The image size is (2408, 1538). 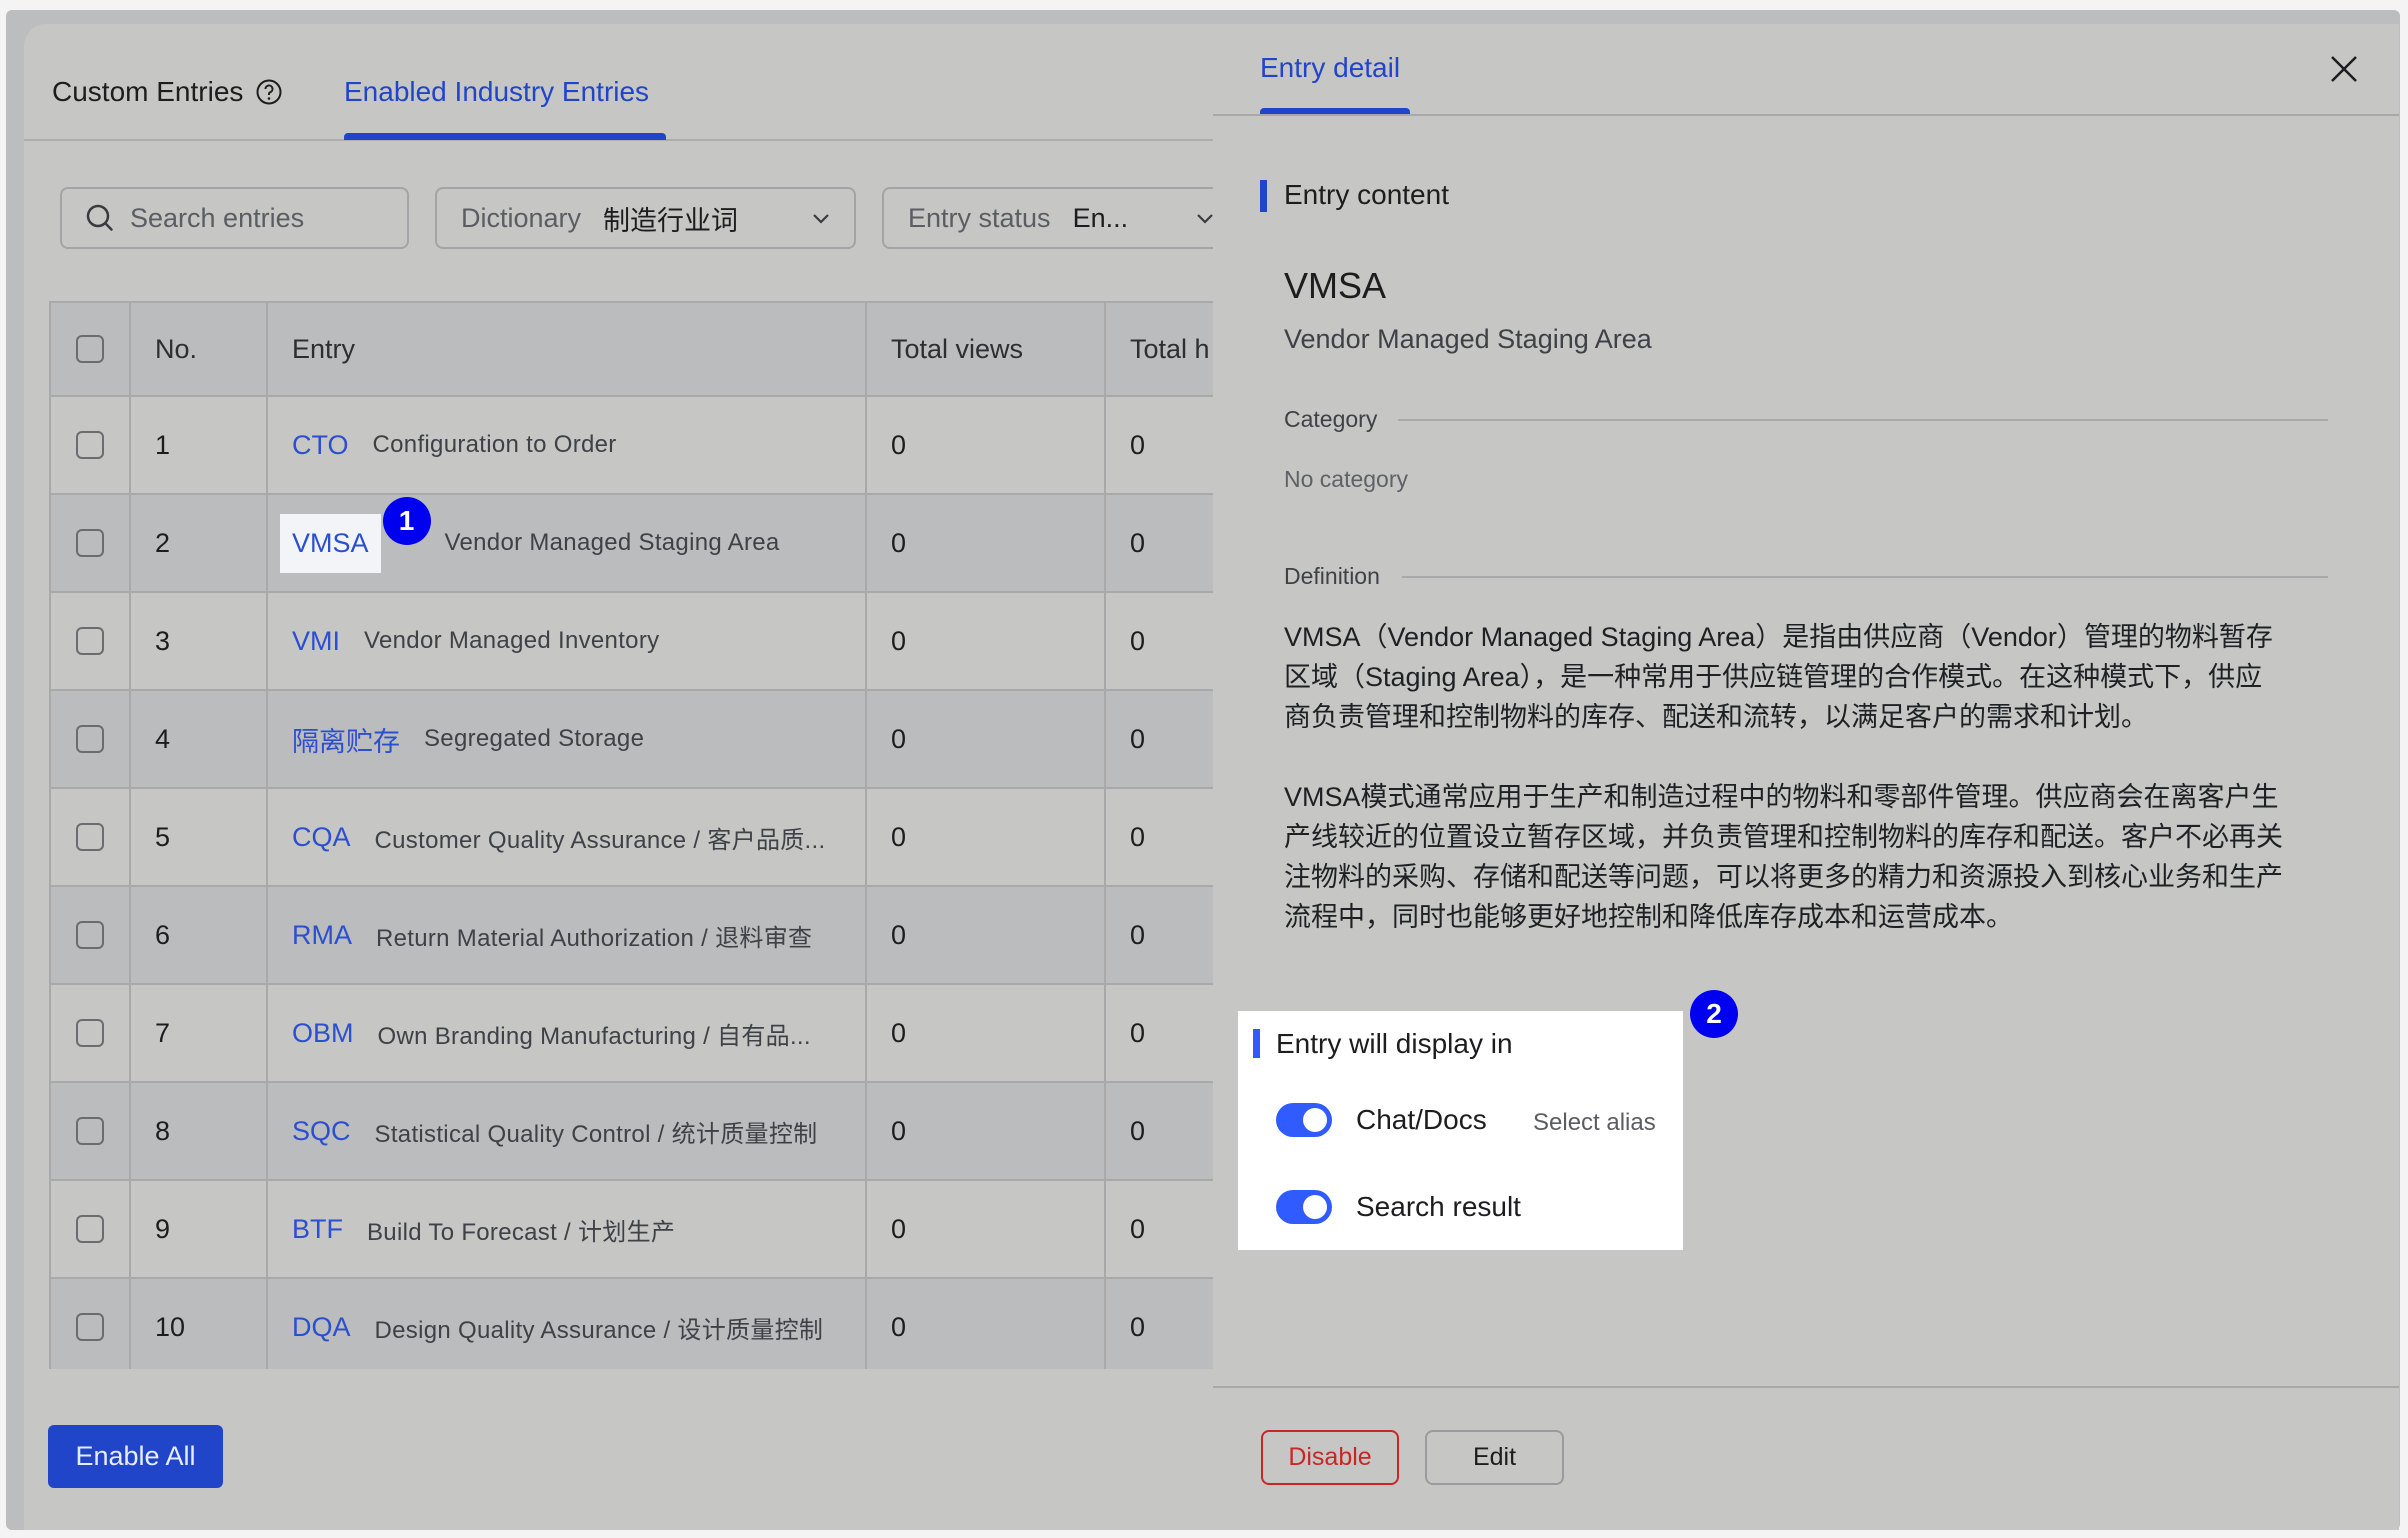 I want to click on select-alias-link: Select alias, so click(x=1594, y=1122).